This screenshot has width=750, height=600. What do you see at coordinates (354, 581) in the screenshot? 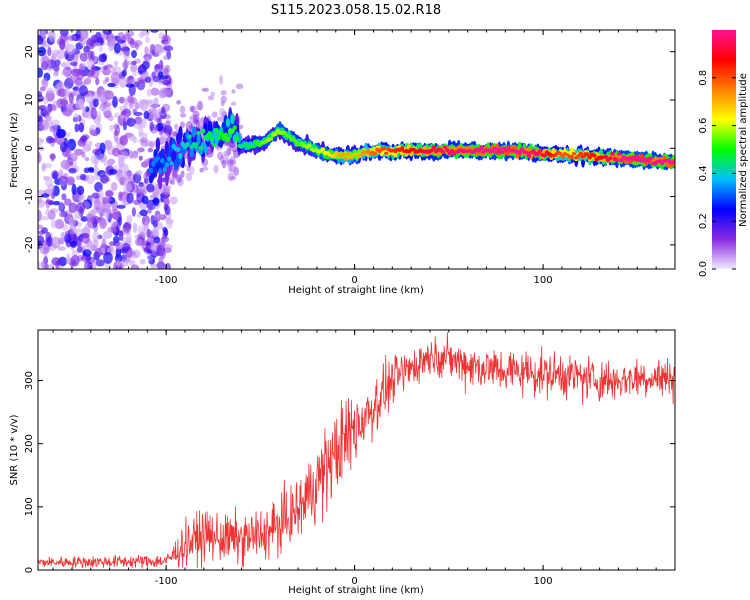
I see `x-tick-label: 0` at bounding box center [354, 581].